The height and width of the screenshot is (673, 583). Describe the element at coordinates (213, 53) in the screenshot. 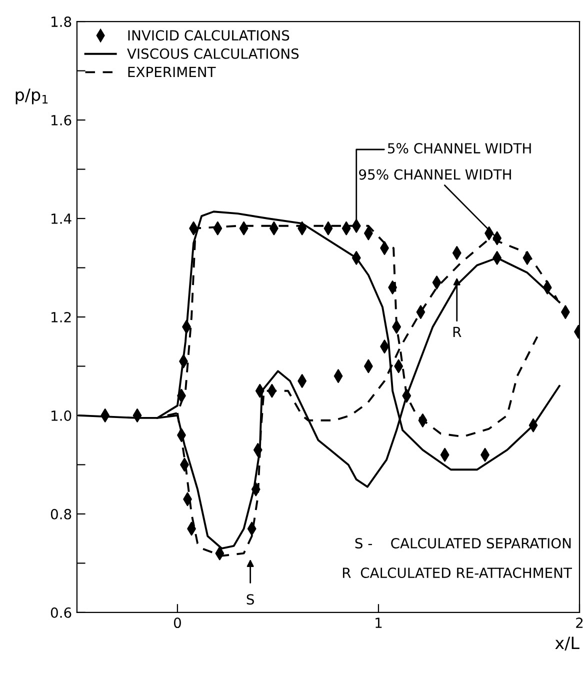

I see `legend-label: VISCOUS CALCULATIONS` at that location.